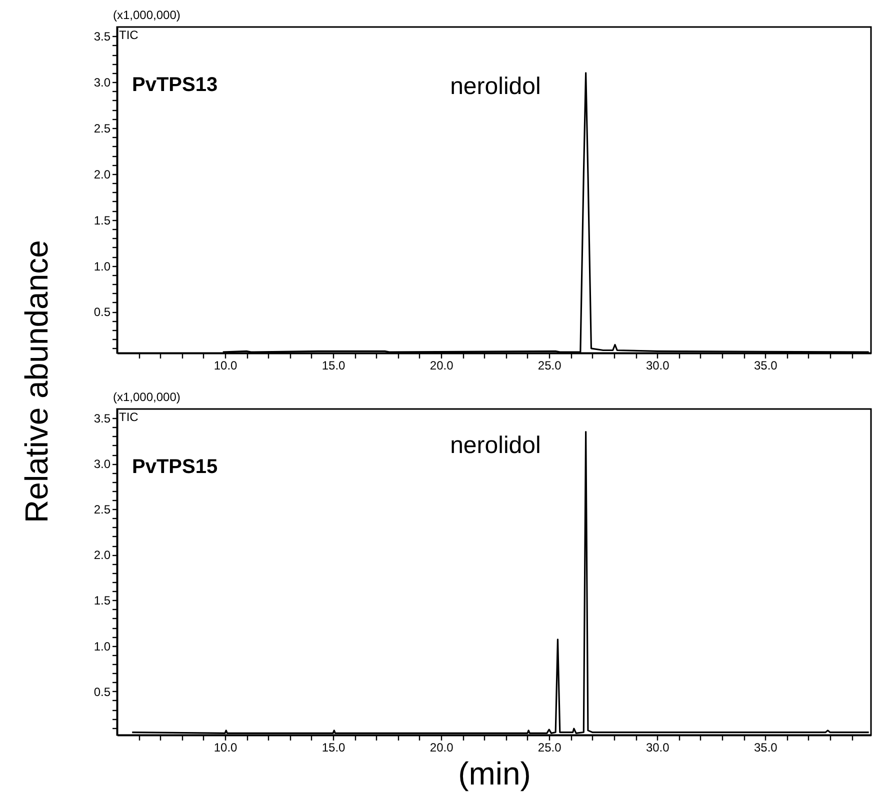 This screenshot has width=875, height=812. I want to click on x-axis-title: (min), so click(494, 774).